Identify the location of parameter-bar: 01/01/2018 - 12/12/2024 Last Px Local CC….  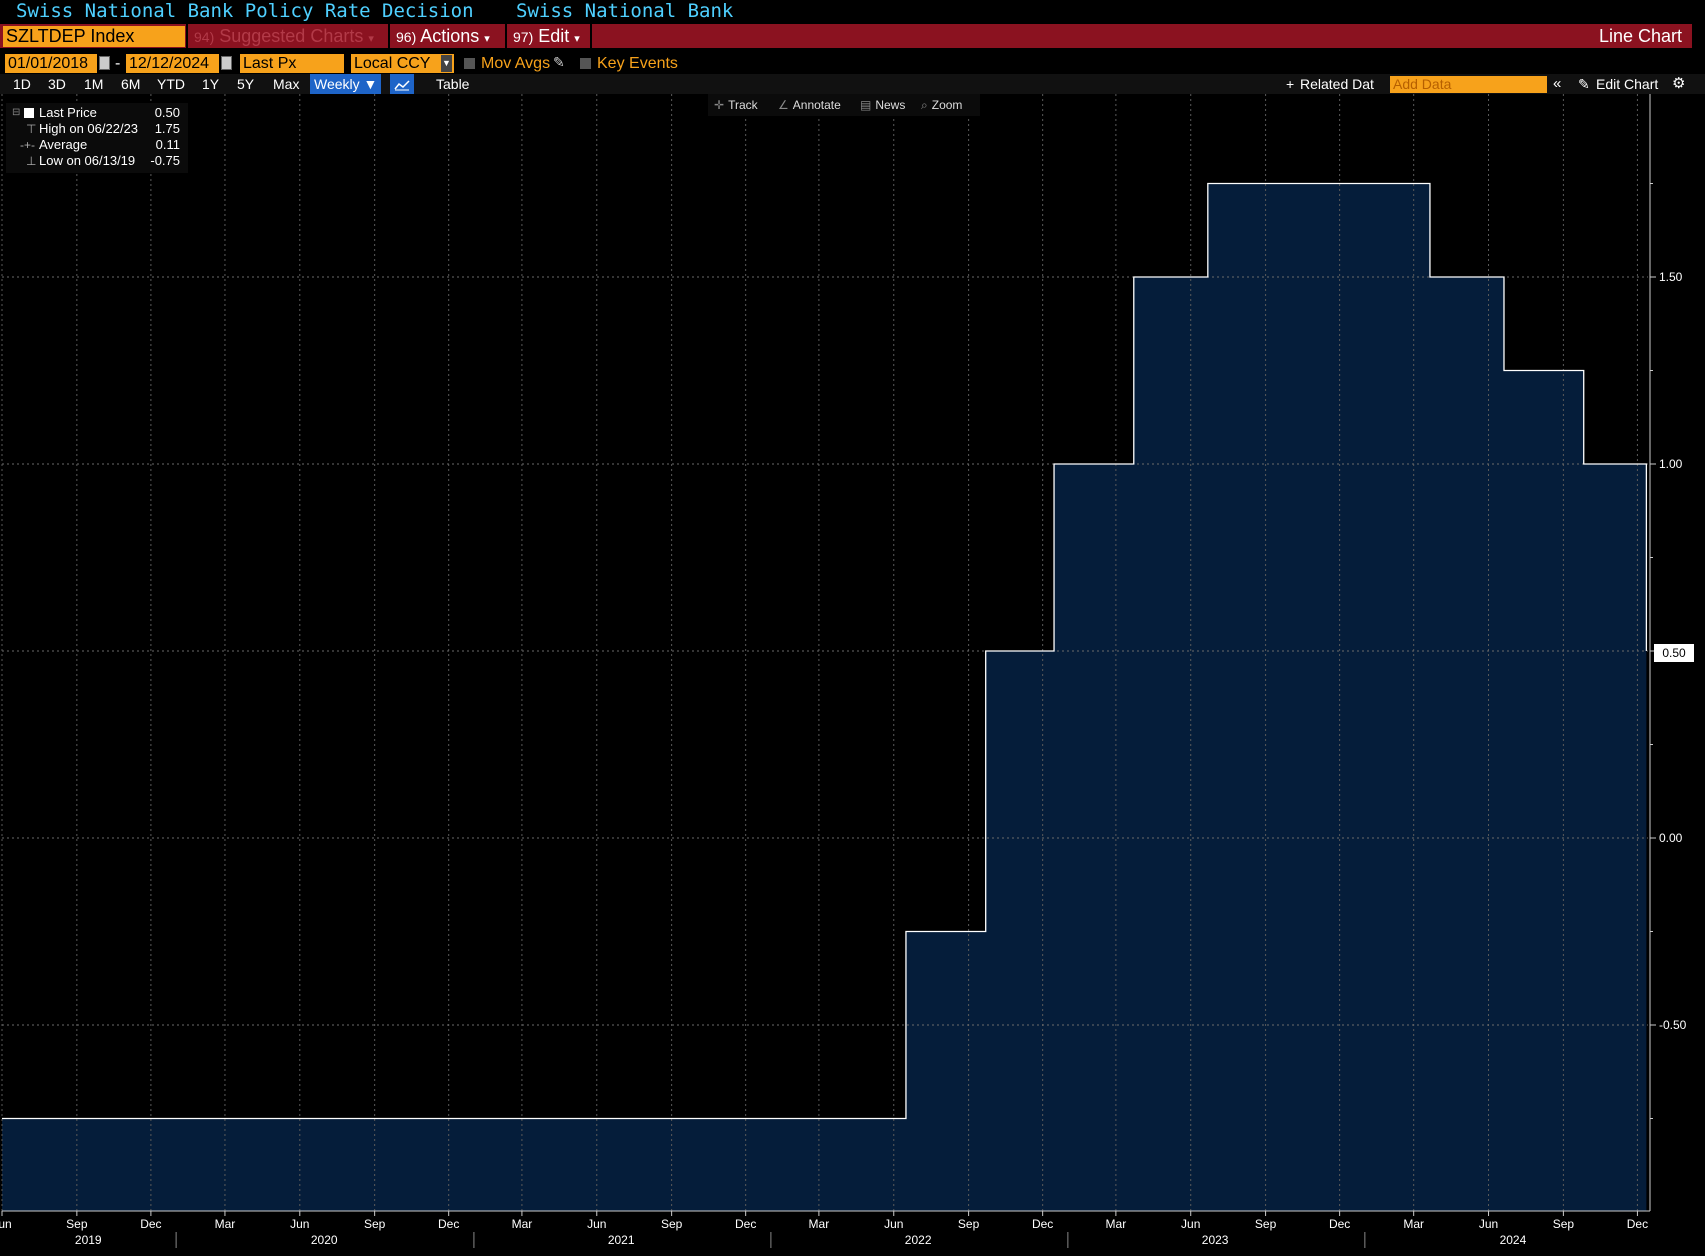
(852, 64).